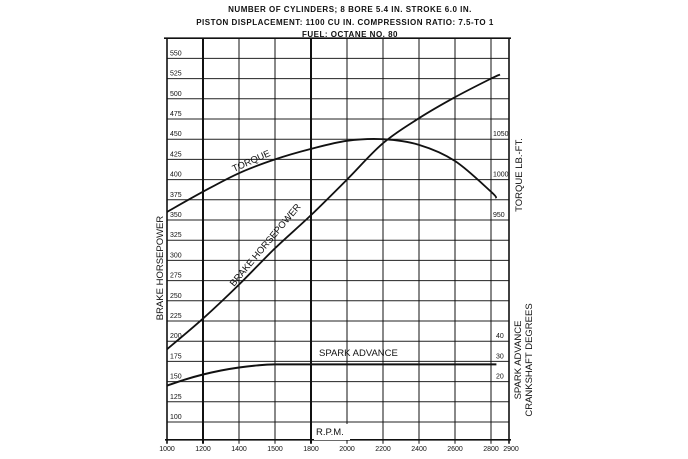 Image resolution: width=688 pixels, height=459 pixels. Describe the element at coordinates (331, 375) in the screenshot. I see `spark-advance-curve` at that location.